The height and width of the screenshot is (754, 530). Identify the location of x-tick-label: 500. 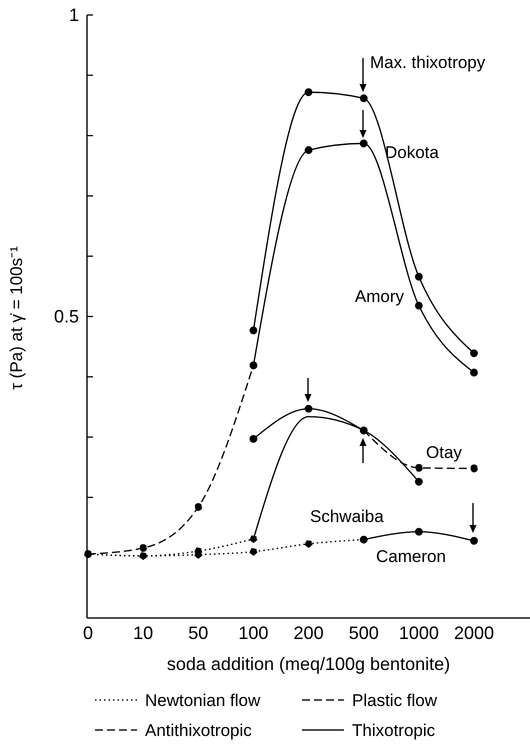
(363, 632).